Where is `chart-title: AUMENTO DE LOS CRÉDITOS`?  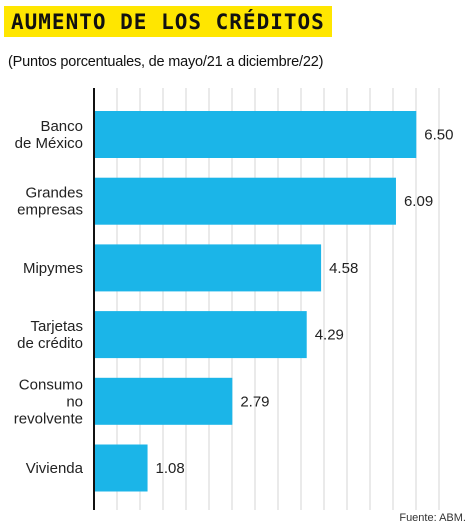
chart-title: AUMENTO DE LOS CRÉDITOS is located at coordinates (168, 21).